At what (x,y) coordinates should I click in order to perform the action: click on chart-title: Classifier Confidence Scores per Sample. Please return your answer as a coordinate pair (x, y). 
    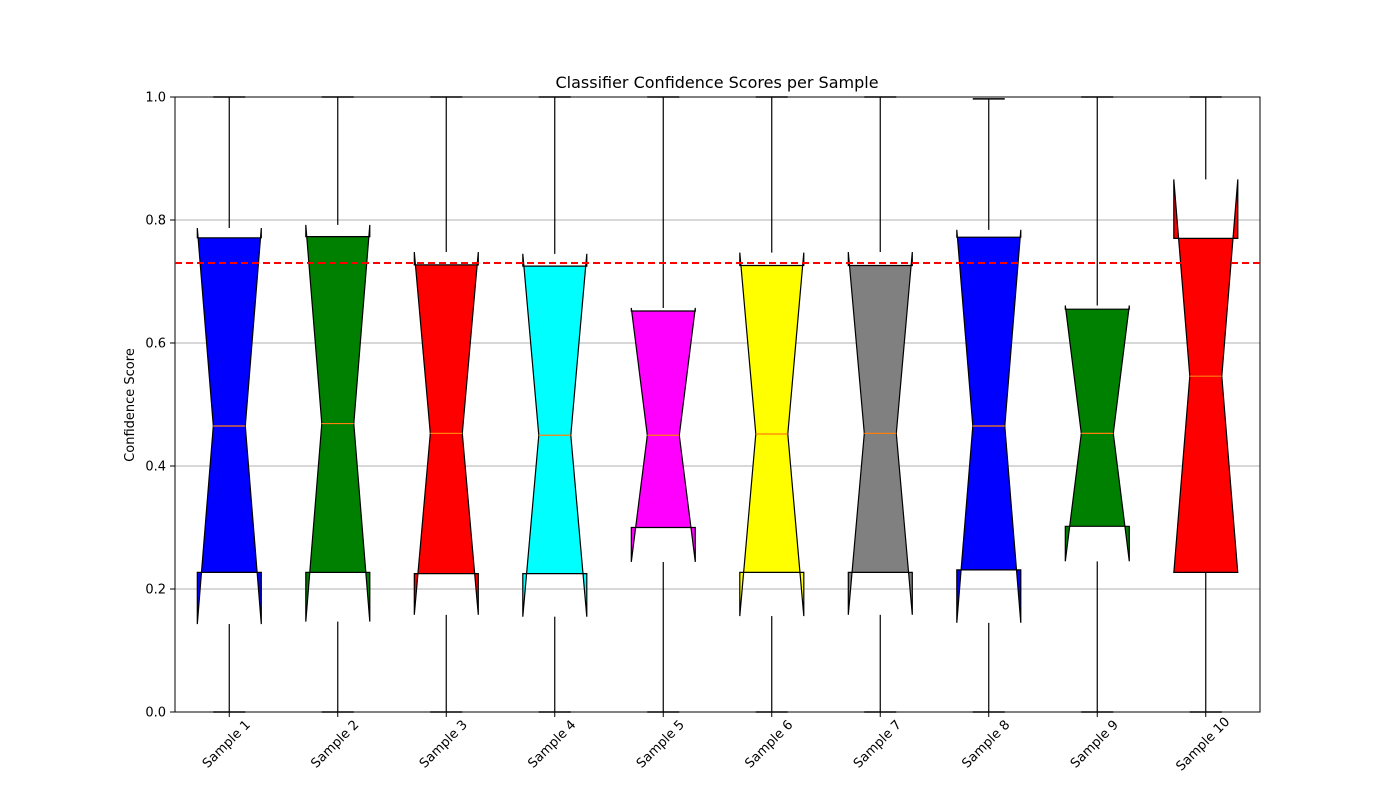
    Looking at the image, I should click on (716, 82).